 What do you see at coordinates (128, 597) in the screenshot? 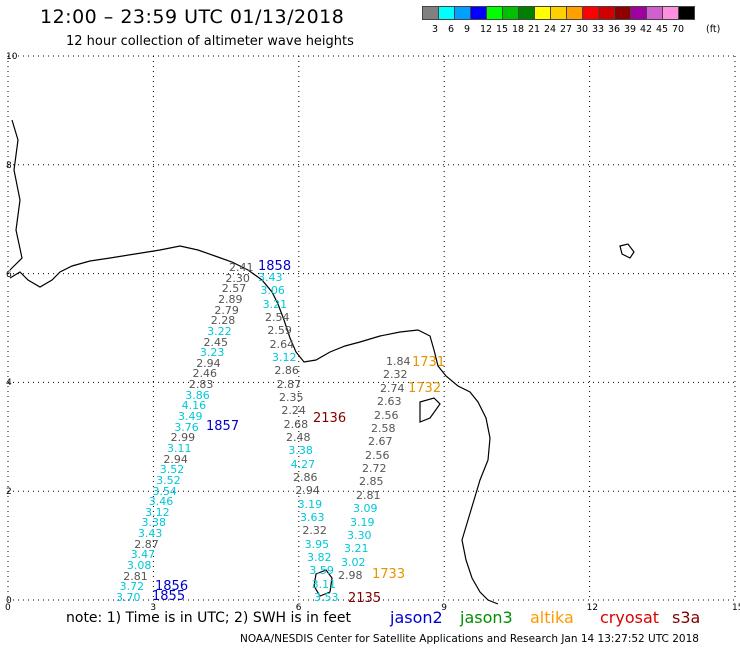
I see `wave-height-value: 3.70` at bounding box center [128, 597].